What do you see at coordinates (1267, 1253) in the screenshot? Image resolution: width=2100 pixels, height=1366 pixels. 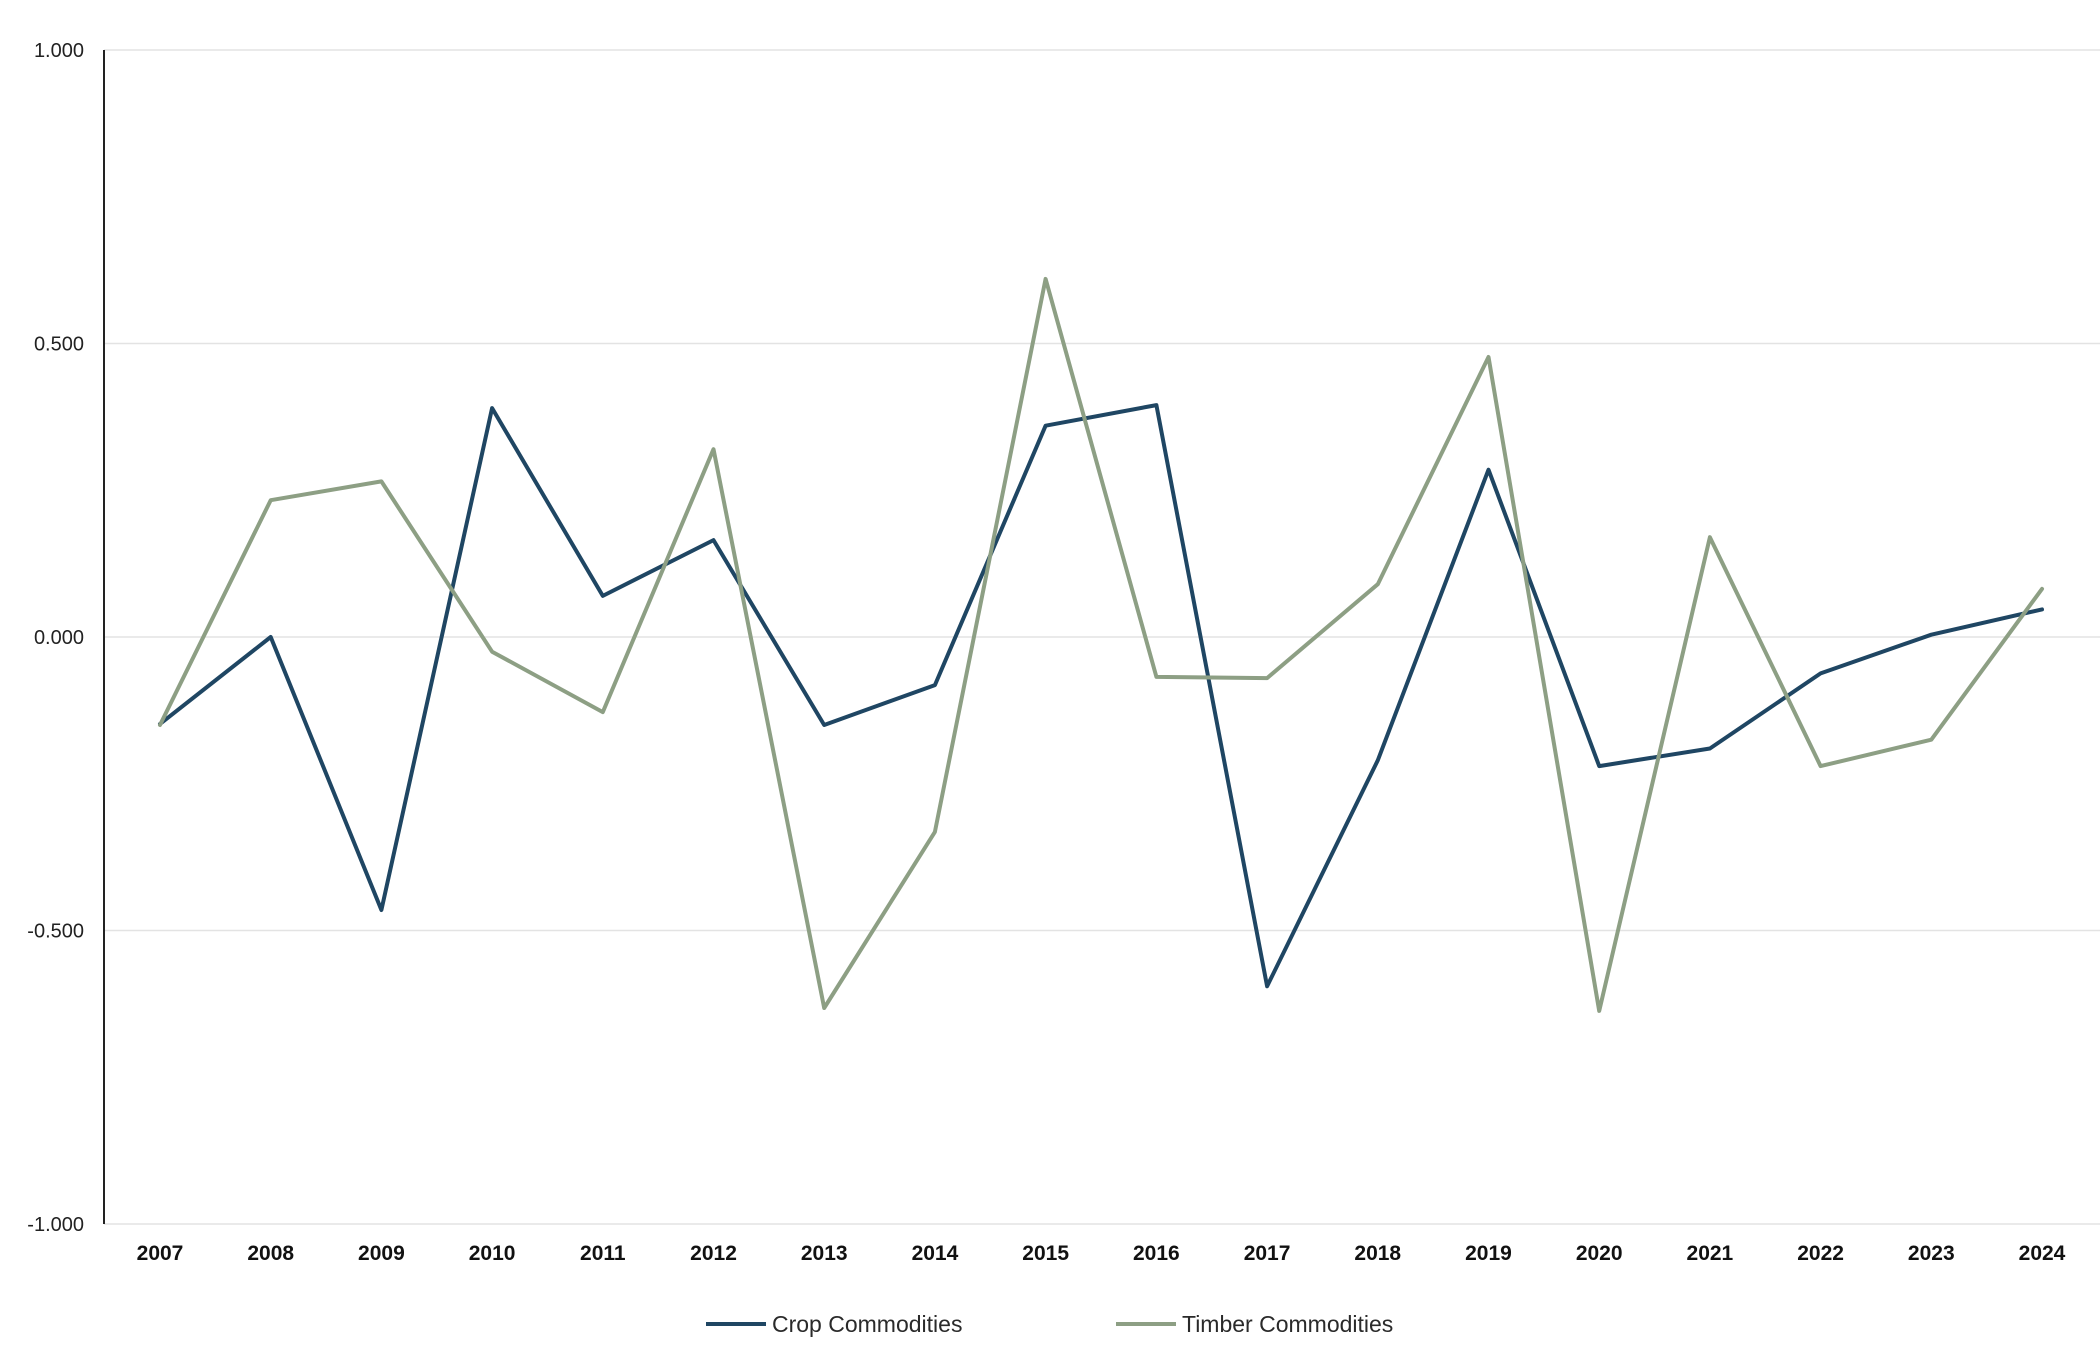 I see `x-tick-label: 2017` at bounding box center [1267, 1253].